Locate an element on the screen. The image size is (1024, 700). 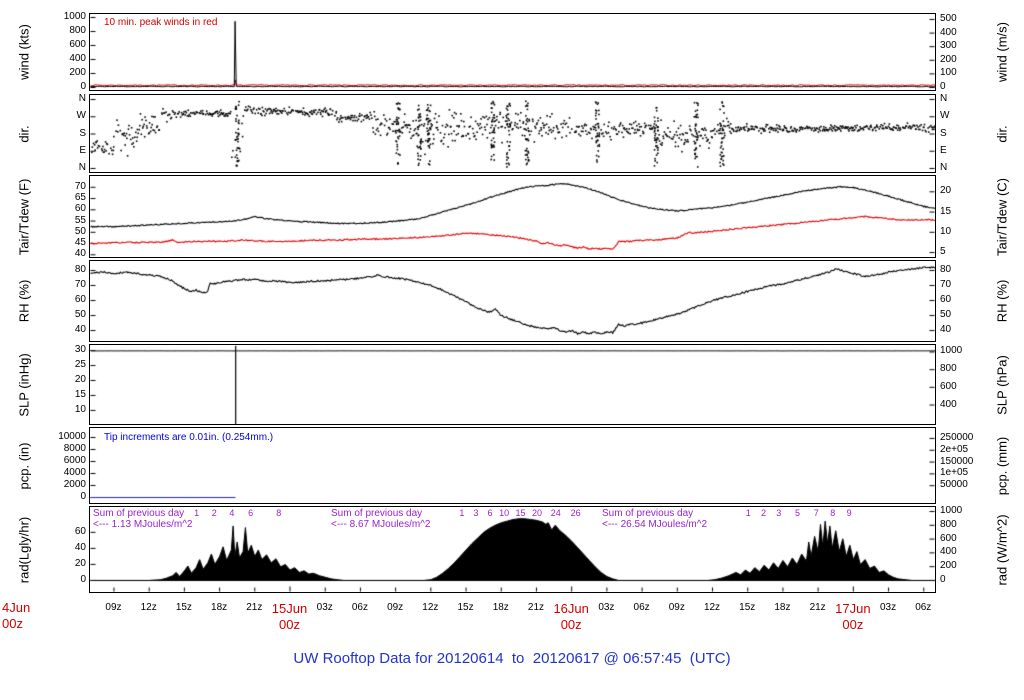
rh-ytick-left: 50 is located at coordinates (80, 315).